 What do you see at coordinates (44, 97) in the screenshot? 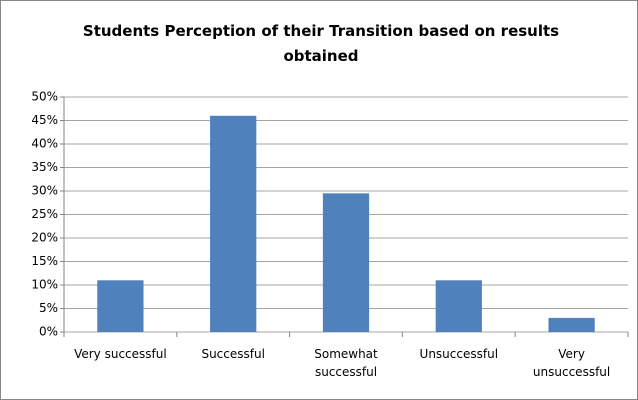
I see `y-tick-label: 50%` at bounding box center [44, 97].